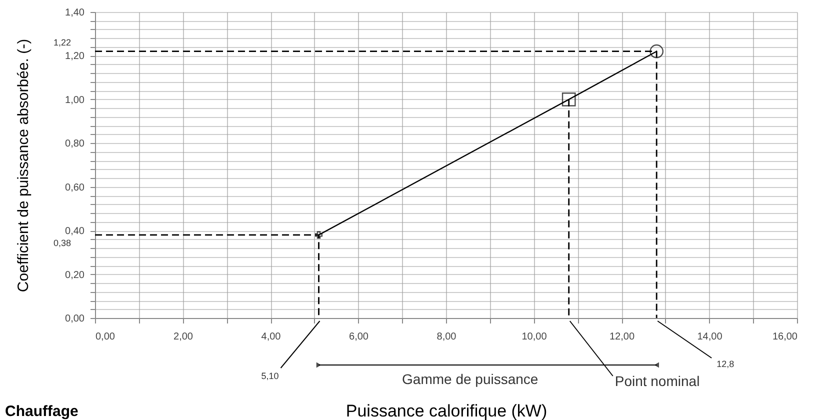 Image resolution: width=813 pixels, height=420 pixels. Describe the element at coordinates (106, 337) in the screenshot. I see `x-tick-label: 0,00` at that location.